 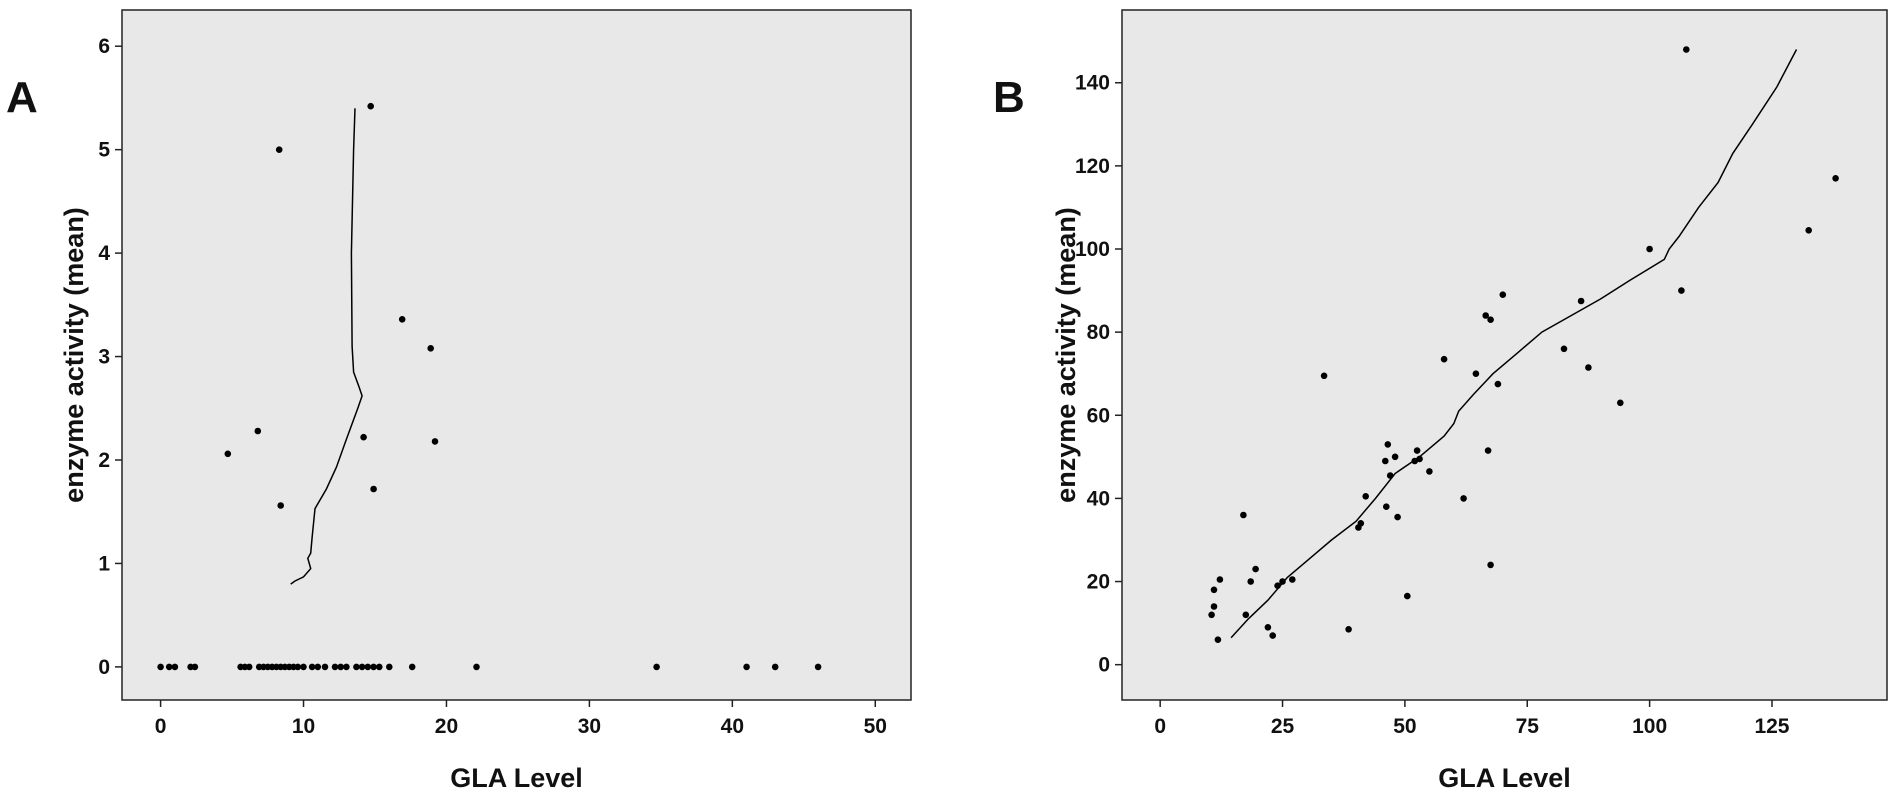 I want to click on loess-fit-line, so click(x=326, y=346).